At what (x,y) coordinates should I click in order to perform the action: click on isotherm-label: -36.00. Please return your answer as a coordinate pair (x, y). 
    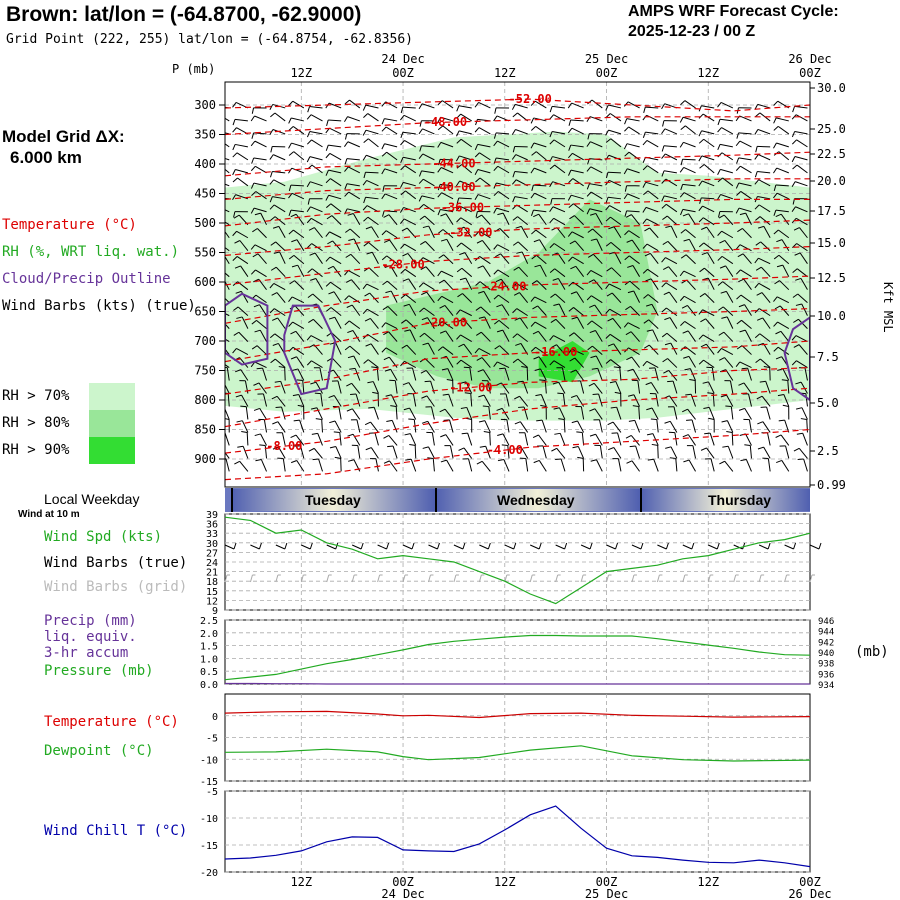
    Looking at the image, I should click on (462, 207).